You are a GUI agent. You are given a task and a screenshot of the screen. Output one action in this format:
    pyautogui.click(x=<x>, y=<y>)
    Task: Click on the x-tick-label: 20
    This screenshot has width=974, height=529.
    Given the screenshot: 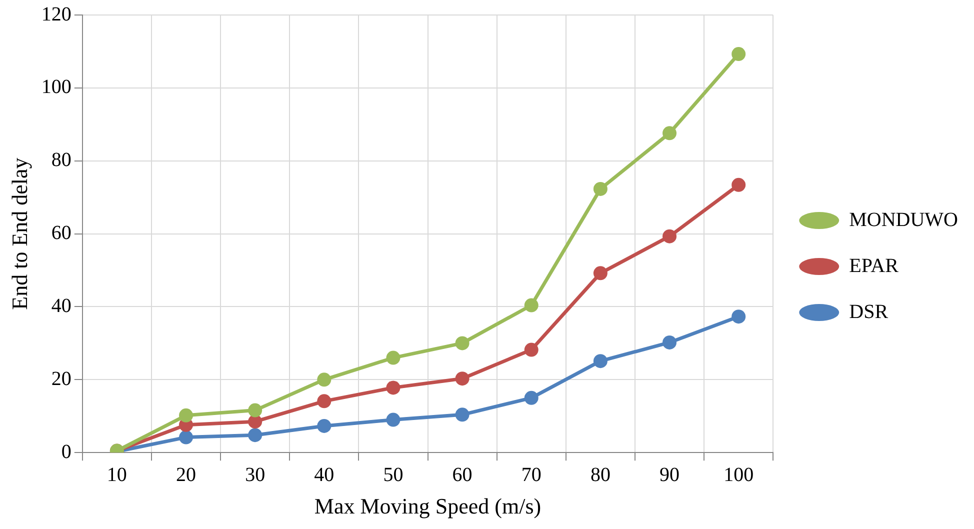 What is the action you would take?
    pyautogui.click(x=186, y=475)
    